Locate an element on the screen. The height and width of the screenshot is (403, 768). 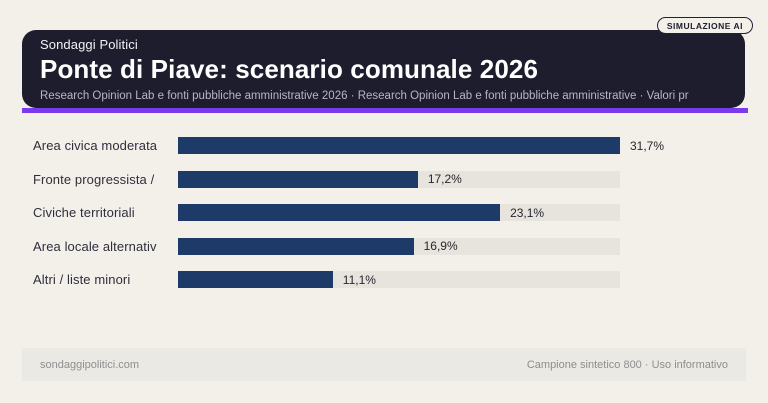
bar-track: 11,1% is located at coordinates (399, 280).